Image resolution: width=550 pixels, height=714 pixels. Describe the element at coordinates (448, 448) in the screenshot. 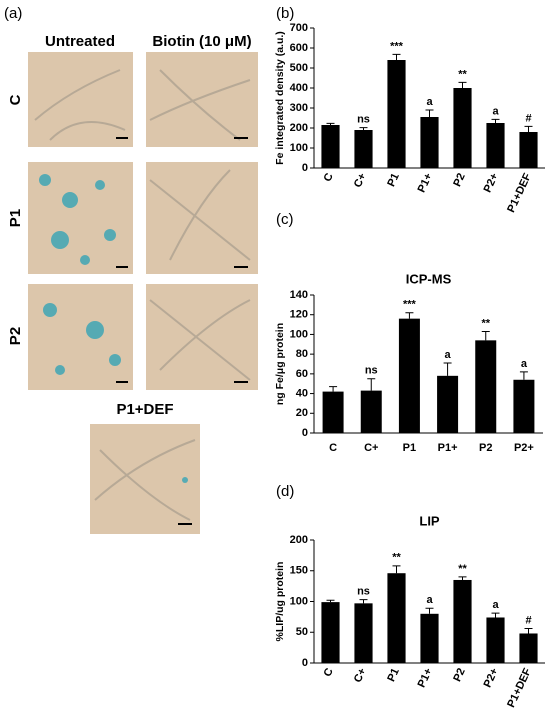

I see `x-tick-label: P1+` at that location.